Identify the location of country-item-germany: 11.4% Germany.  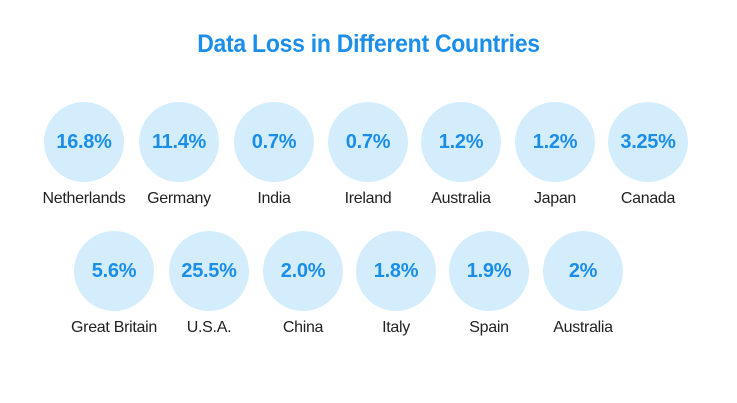
(179, 155).